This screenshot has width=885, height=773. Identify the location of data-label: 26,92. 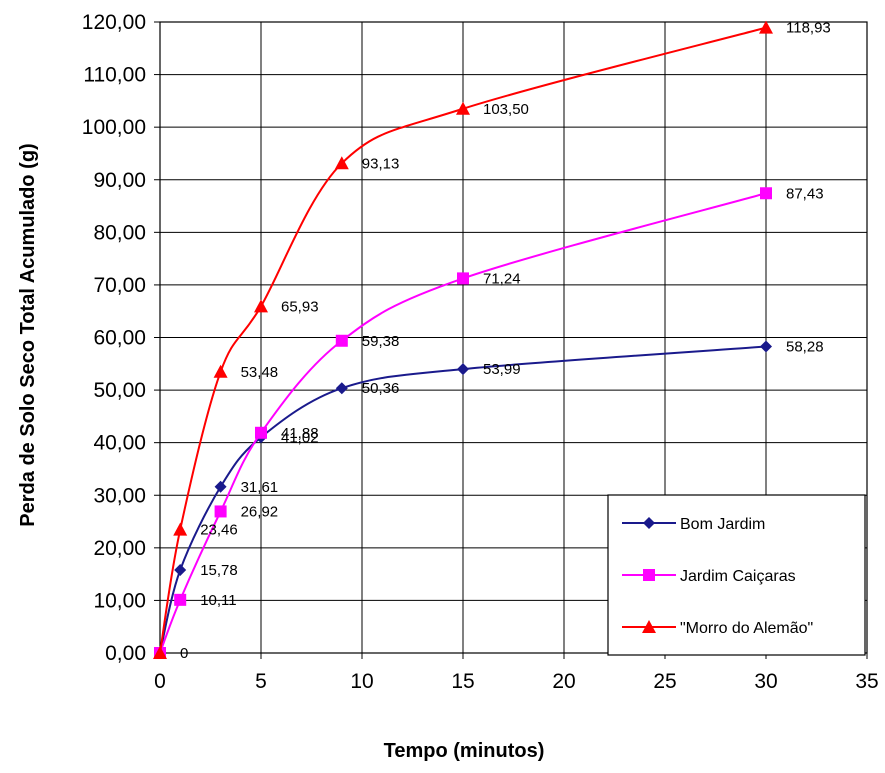
(260, 511).